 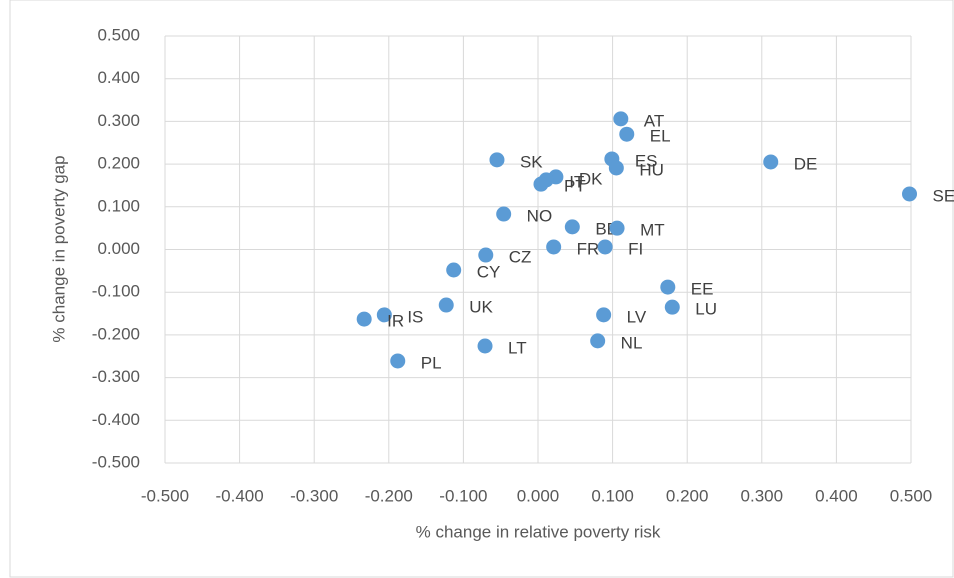 I want to click on y-axis-title: % change in poverty gap, so click(x=58, y=248).